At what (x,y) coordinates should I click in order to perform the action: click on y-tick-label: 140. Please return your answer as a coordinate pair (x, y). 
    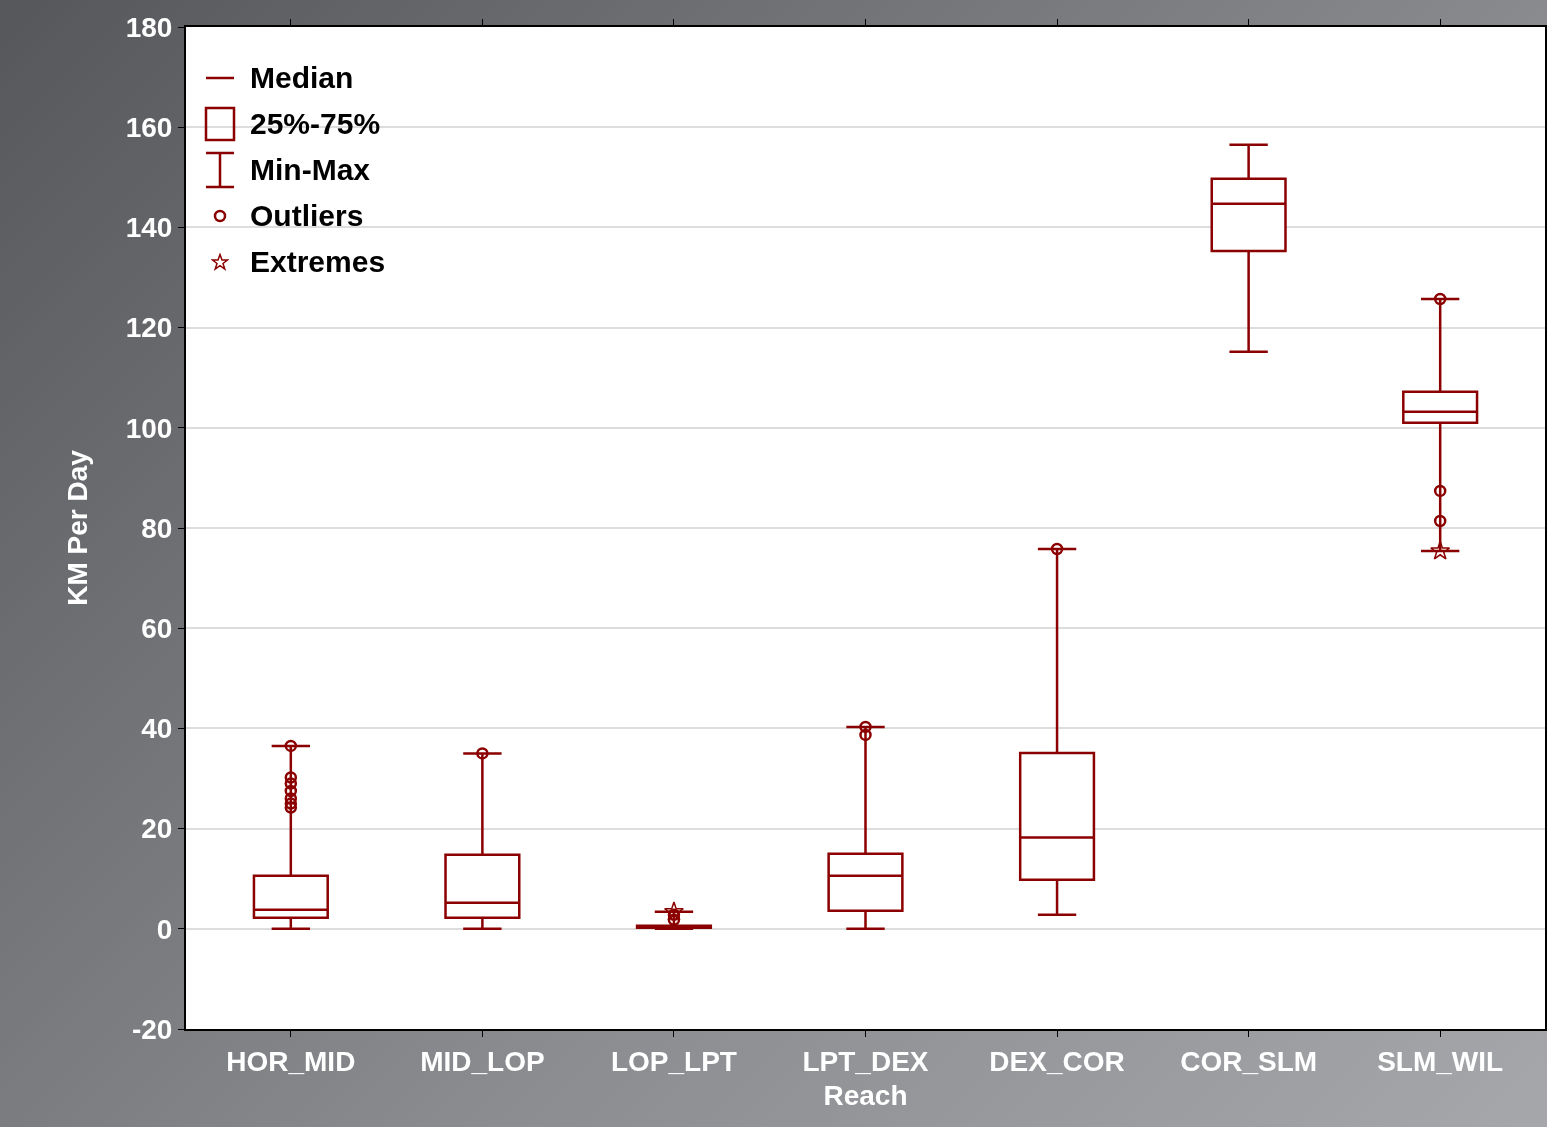
    Looking at the image, I should click on (149, 228).